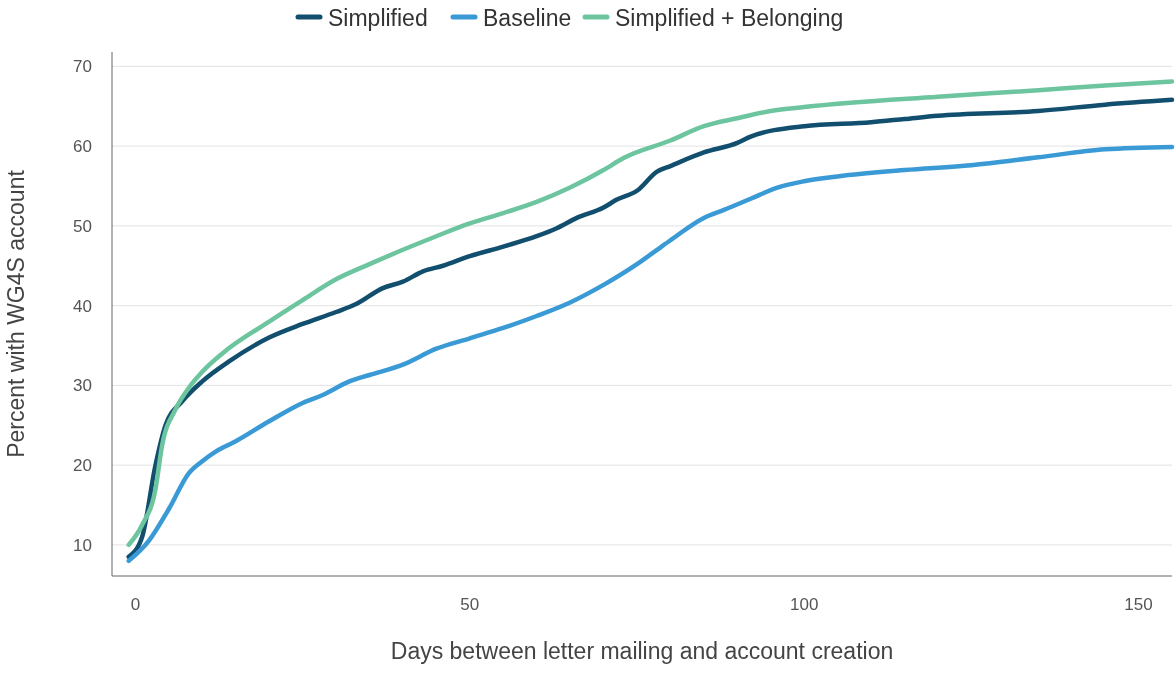 The image size is (1176, 677). Describe the element at coordinates (82, 386) in the screenshot. I see `y-tick-label: 30` at that location.